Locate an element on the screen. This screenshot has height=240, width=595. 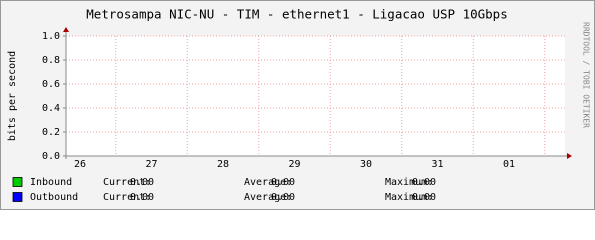
x-tick-label: 28 is located at coordinates (223, 164).